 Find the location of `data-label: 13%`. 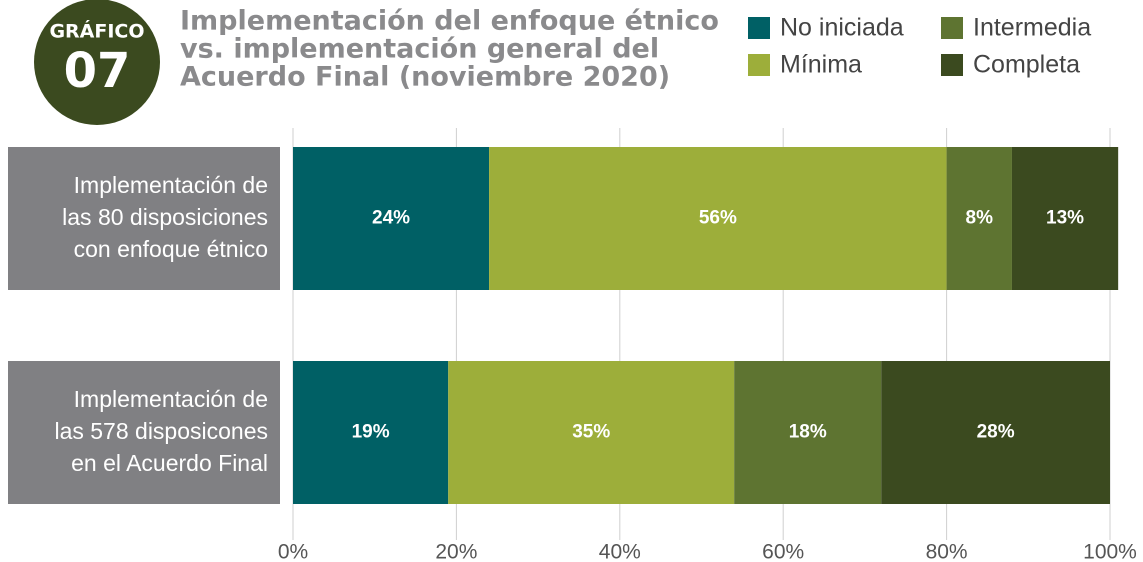

data-label: 13% is located at coordinates (1065, 218).